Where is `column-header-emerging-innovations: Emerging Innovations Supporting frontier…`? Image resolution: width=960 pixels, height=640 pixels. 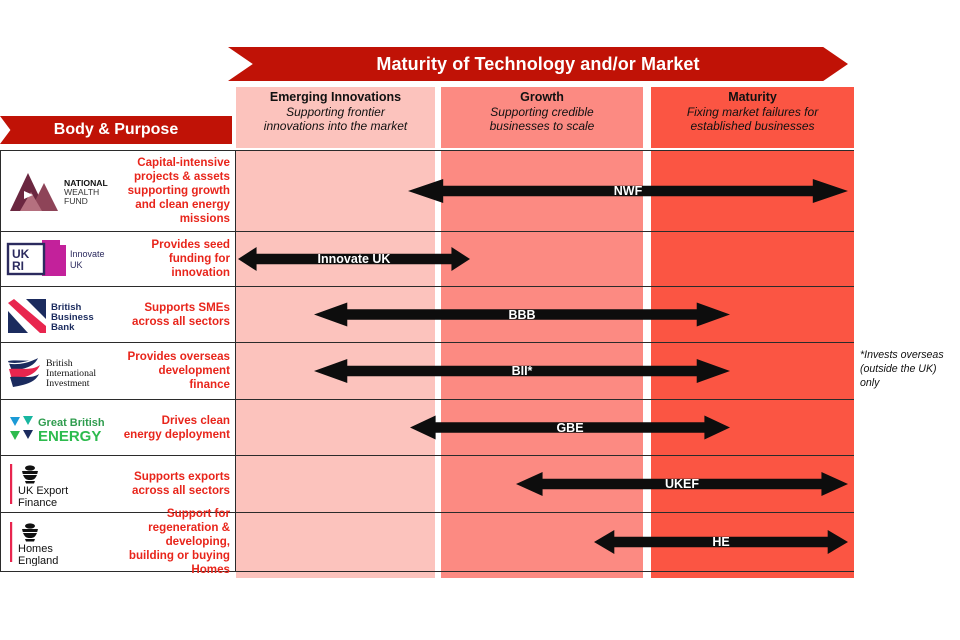
column-header-emerging-innovations: Emerging Innovations Supporting frontier… is located at coordinates (335, 117).